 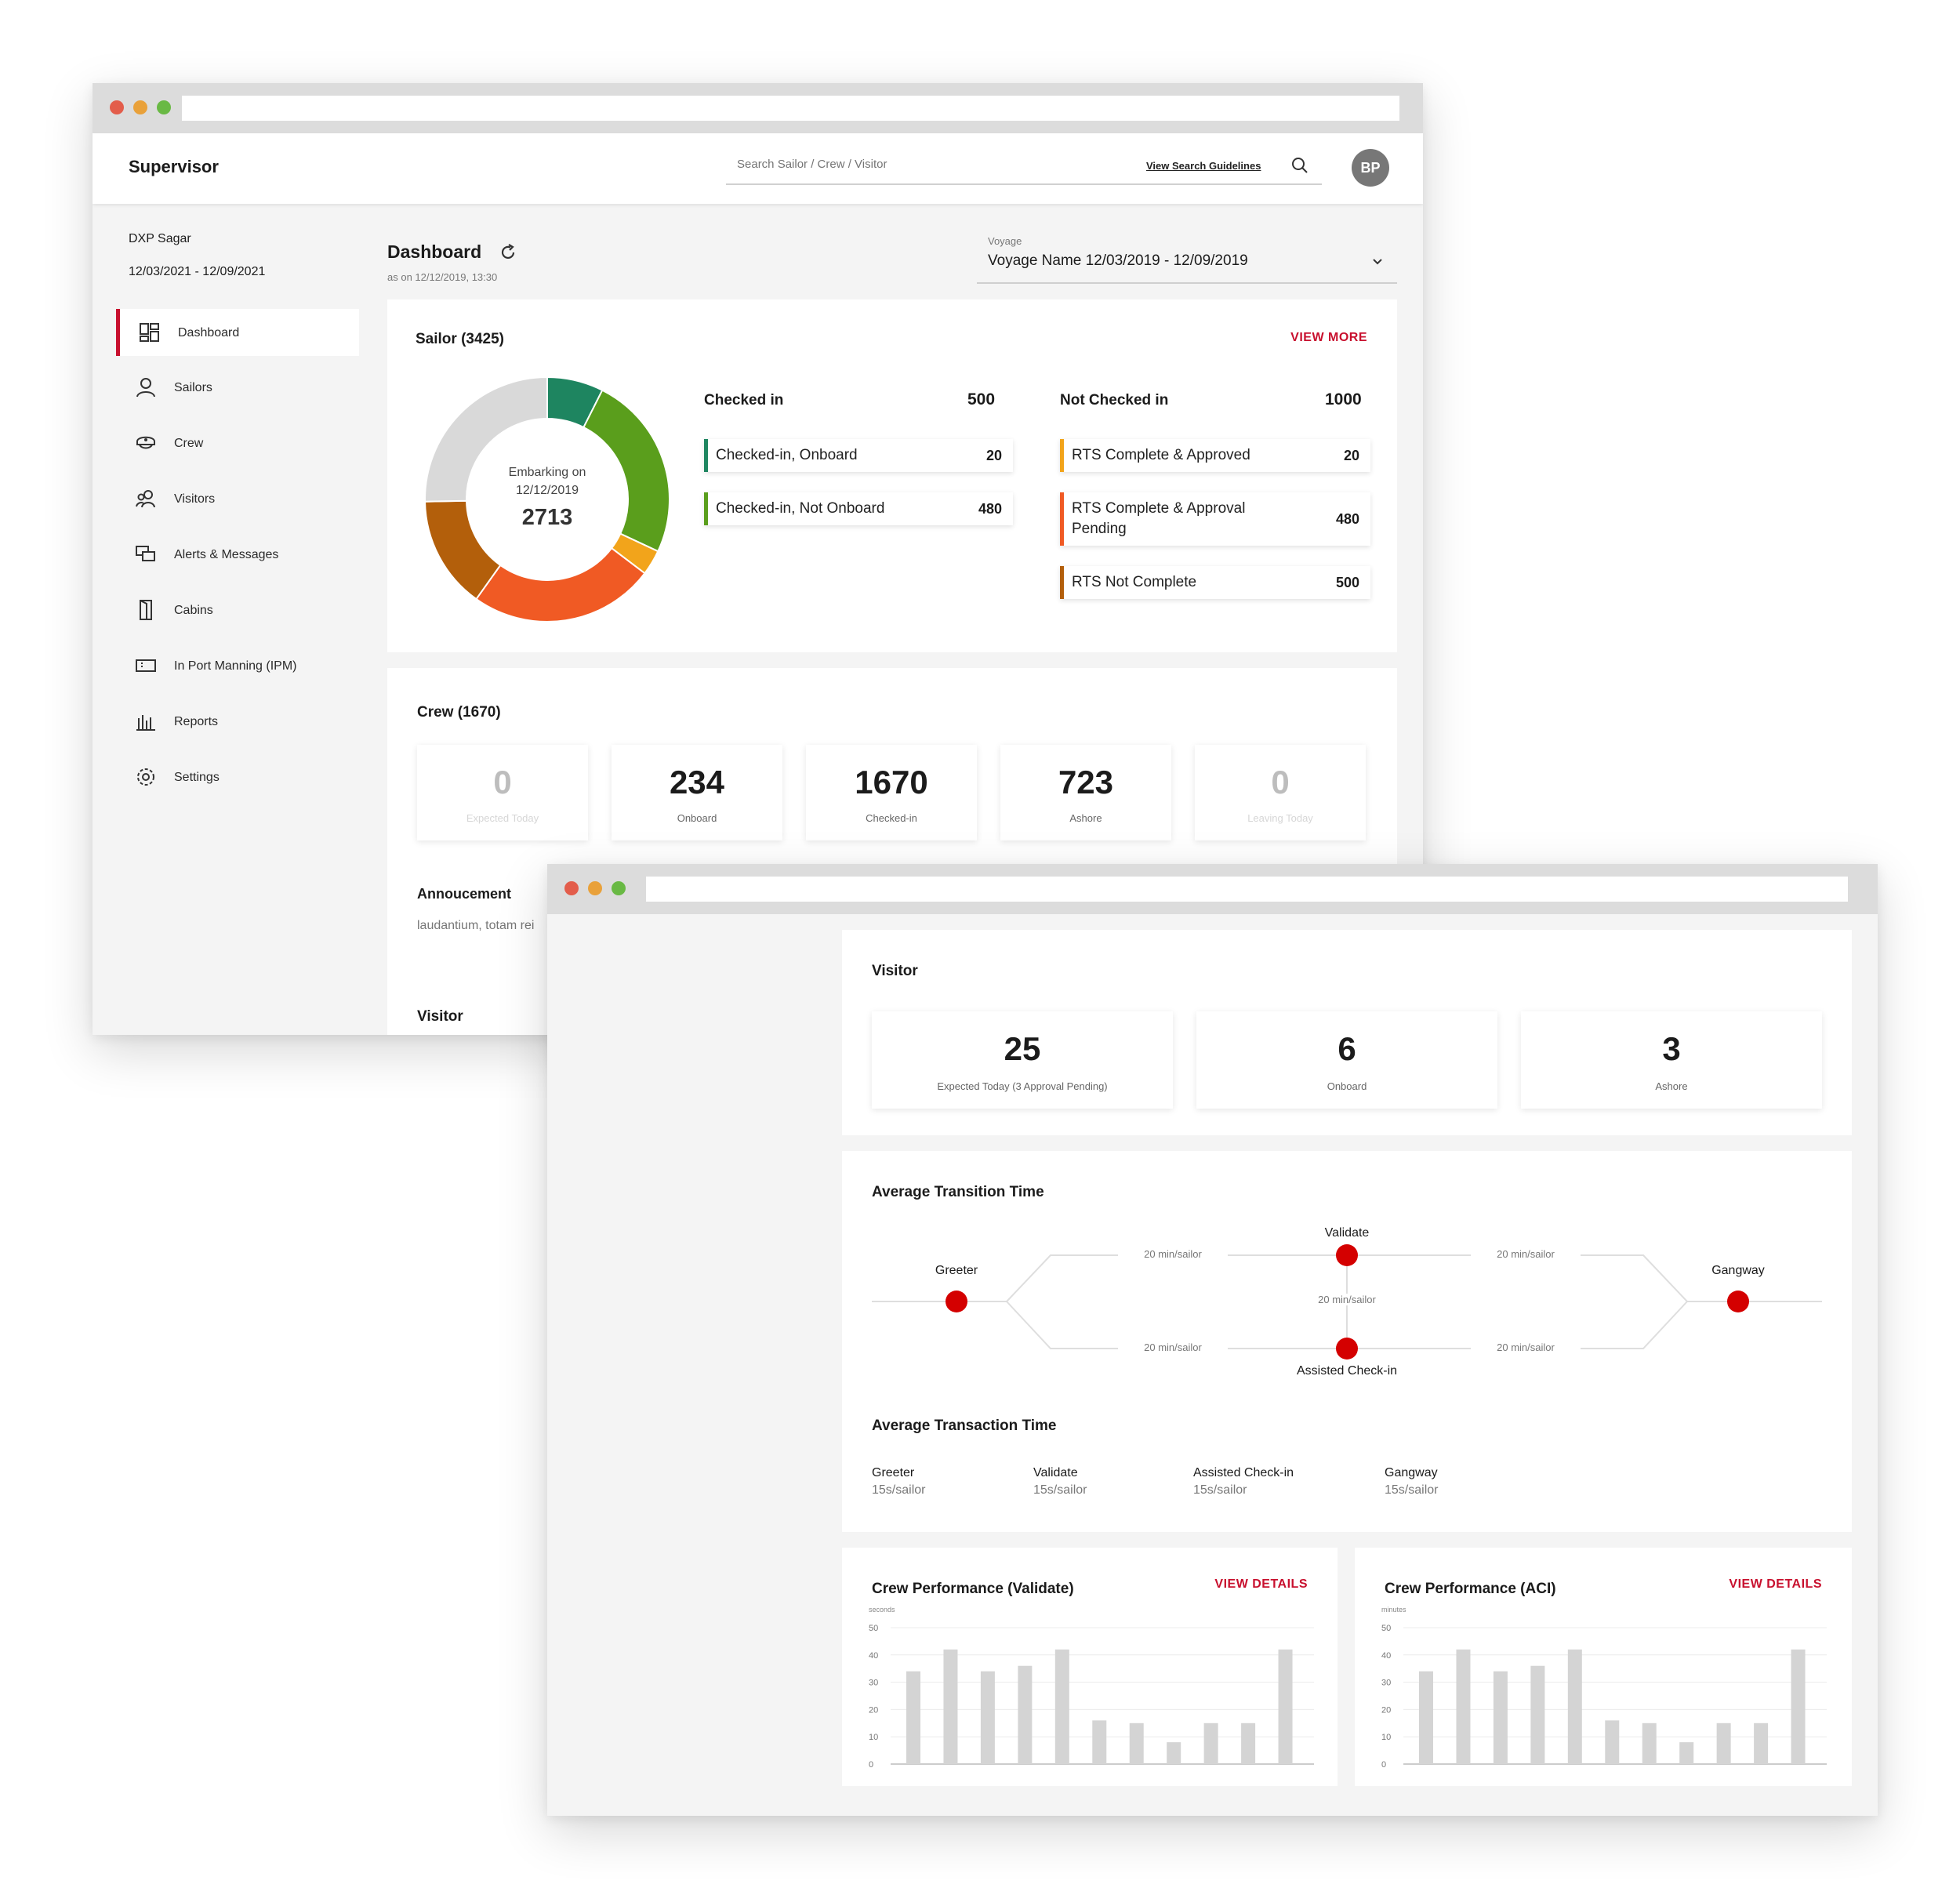 What do you see at coordinates (1377, 262) in the screenshot?
I see `chevron-down-icon` at bounding box center [1377, 262].